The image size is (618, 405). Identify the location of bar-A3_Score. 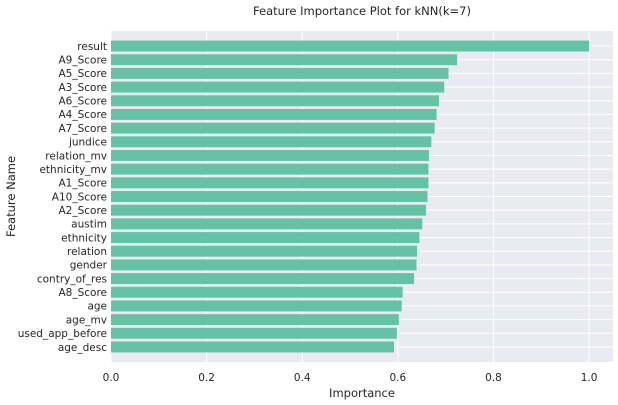
(278, 87).